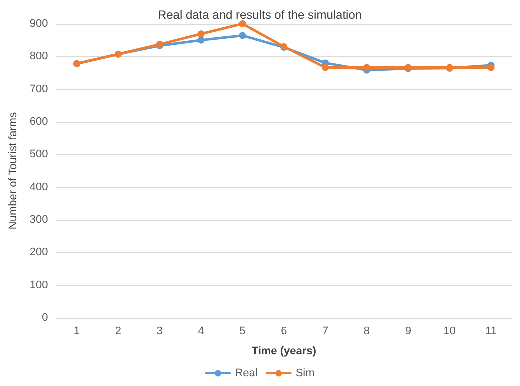 The image size is (520, 386). Describe the element at coordinates (305, 374) in the screenshot. I see `legend-label: Sim` at that location.